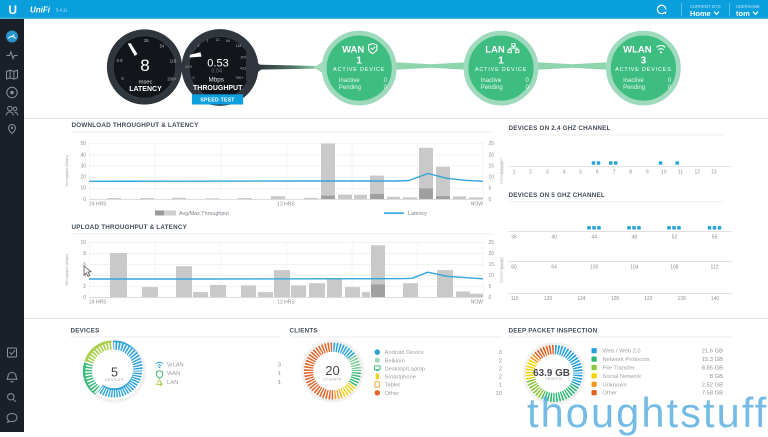  Describe the element at coordinates (98, 303) in the screenshot. I see `svg-text: 24 HRS` at that location.